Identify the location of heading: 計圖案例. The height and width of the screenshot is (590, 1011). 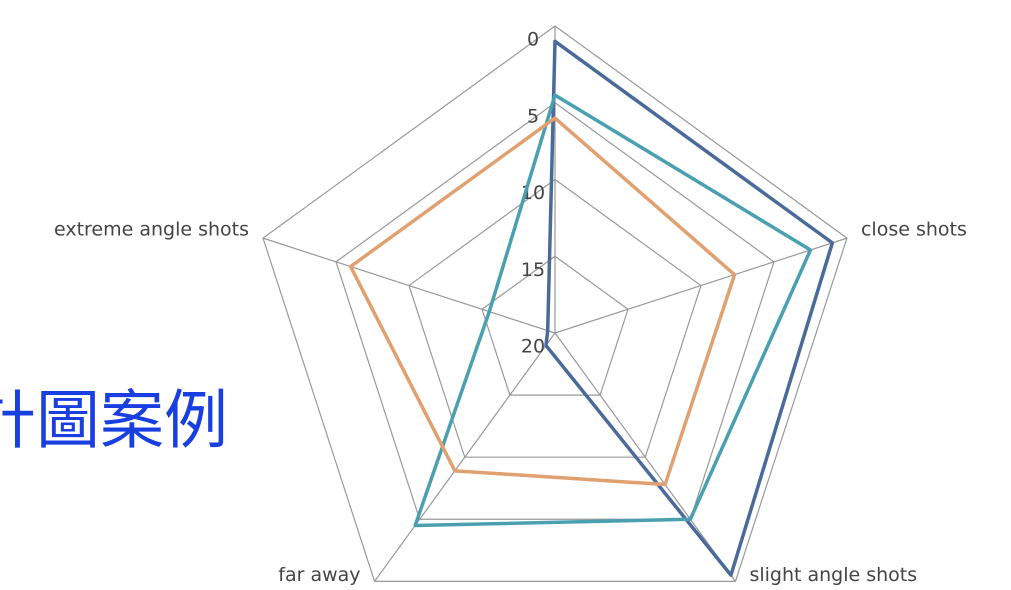
(114, 422).